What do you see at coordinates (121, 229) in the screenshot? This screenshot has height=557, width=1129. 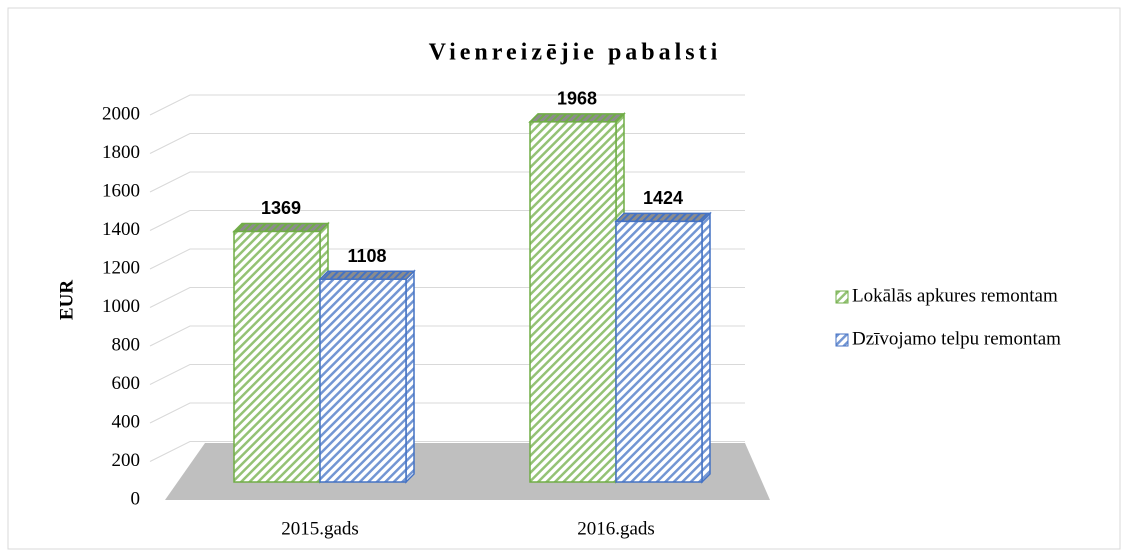 I see `y-tick-label: 1400` at bounding box center [121, 229].